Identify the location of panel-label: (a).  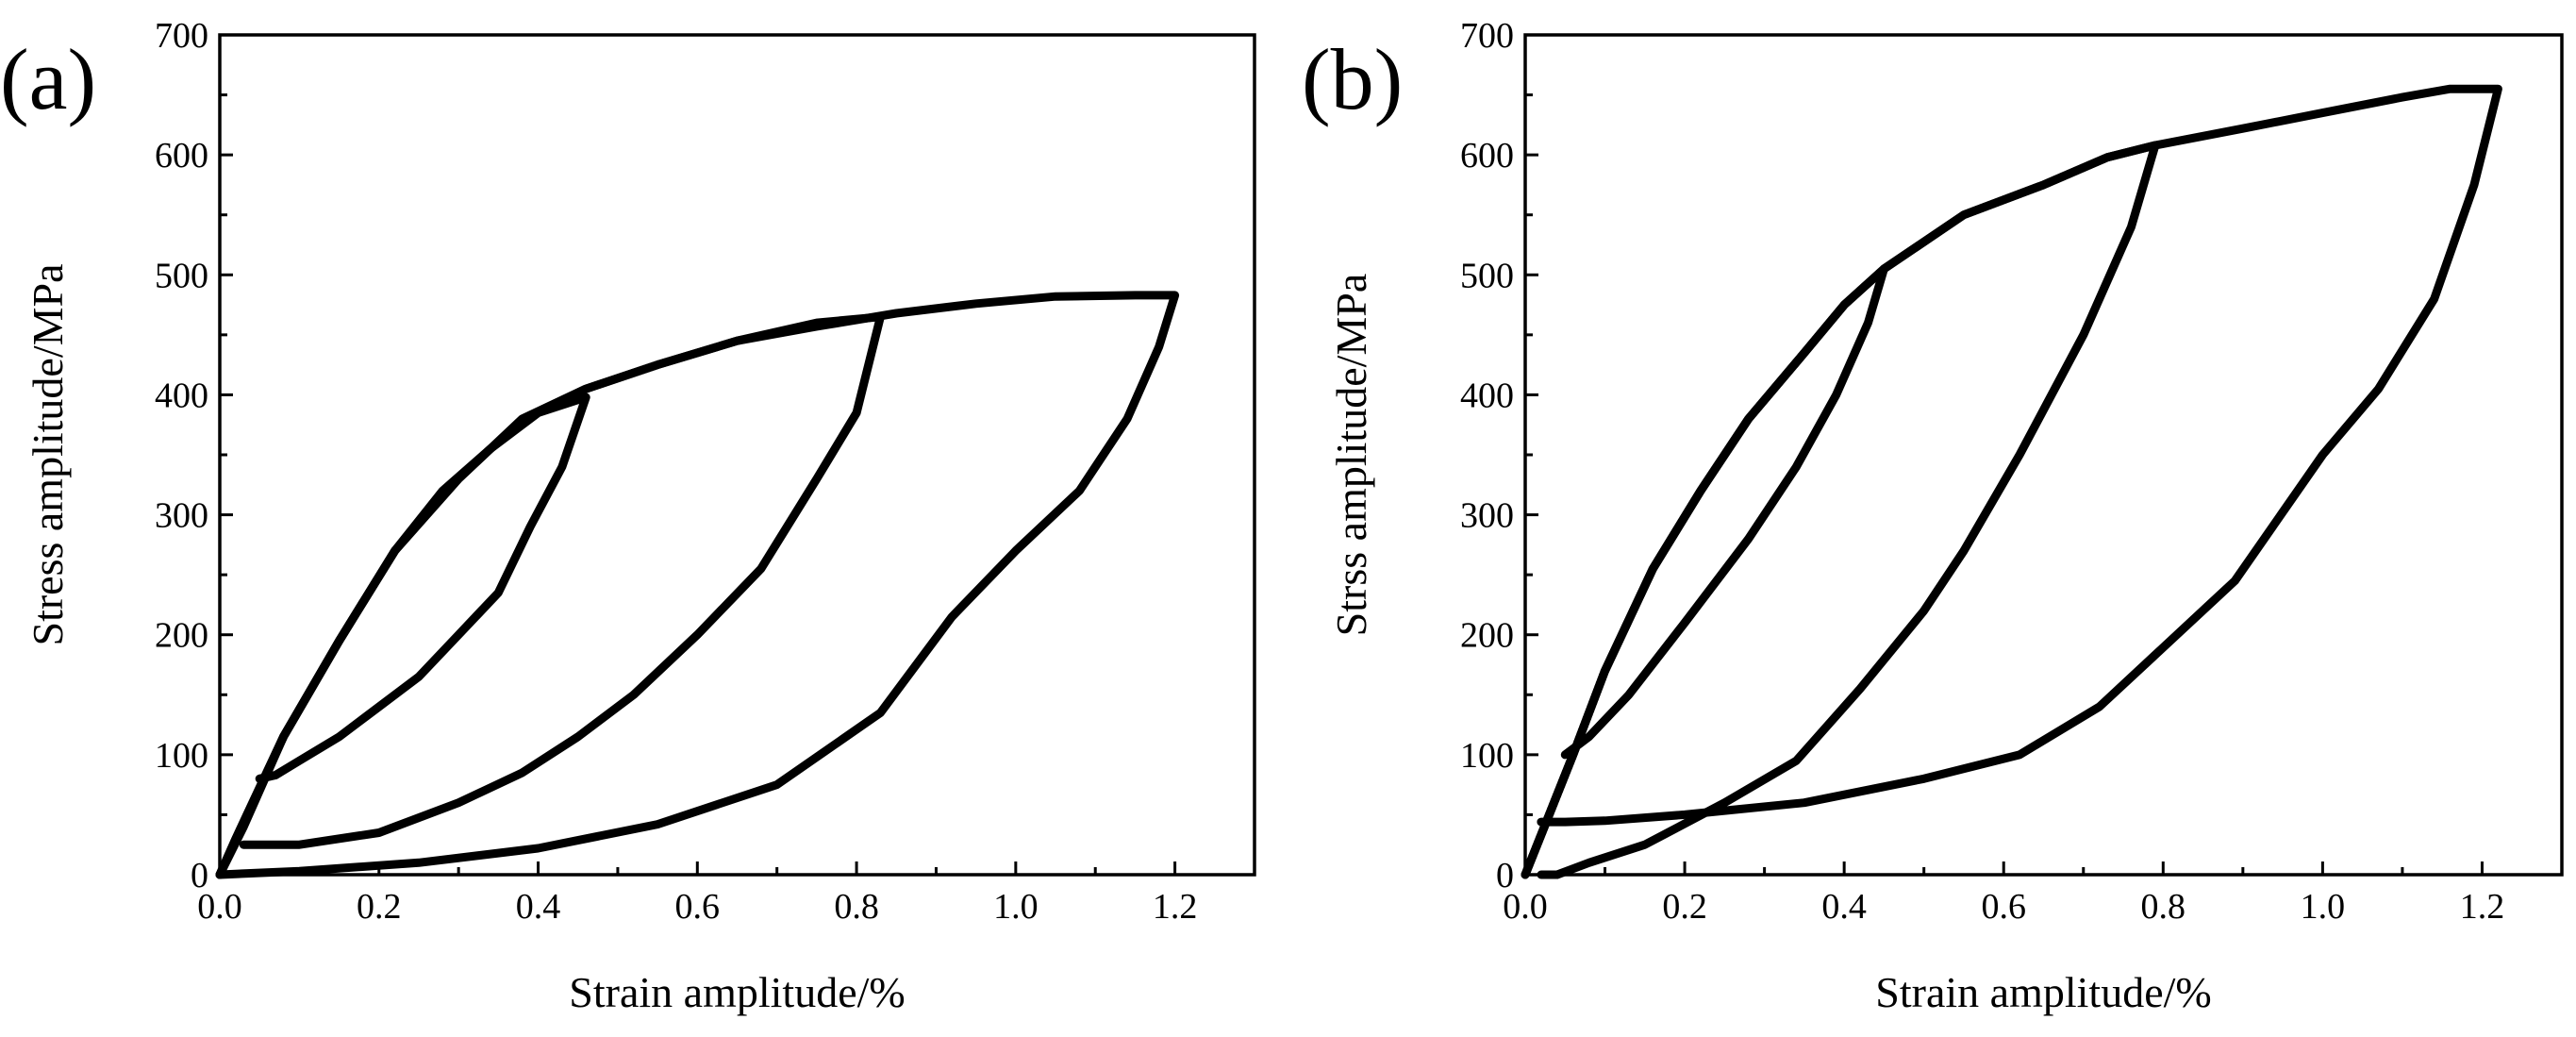
(48, 79).